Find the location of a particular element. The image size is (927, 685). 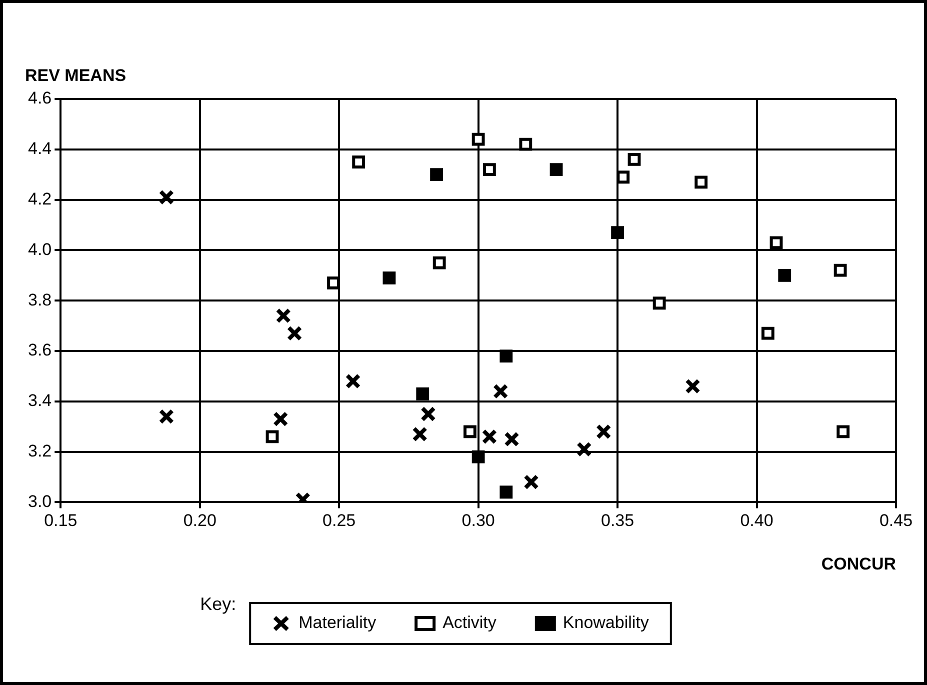

x-tick-label: 0.40 is located at coordinates (757, 520).